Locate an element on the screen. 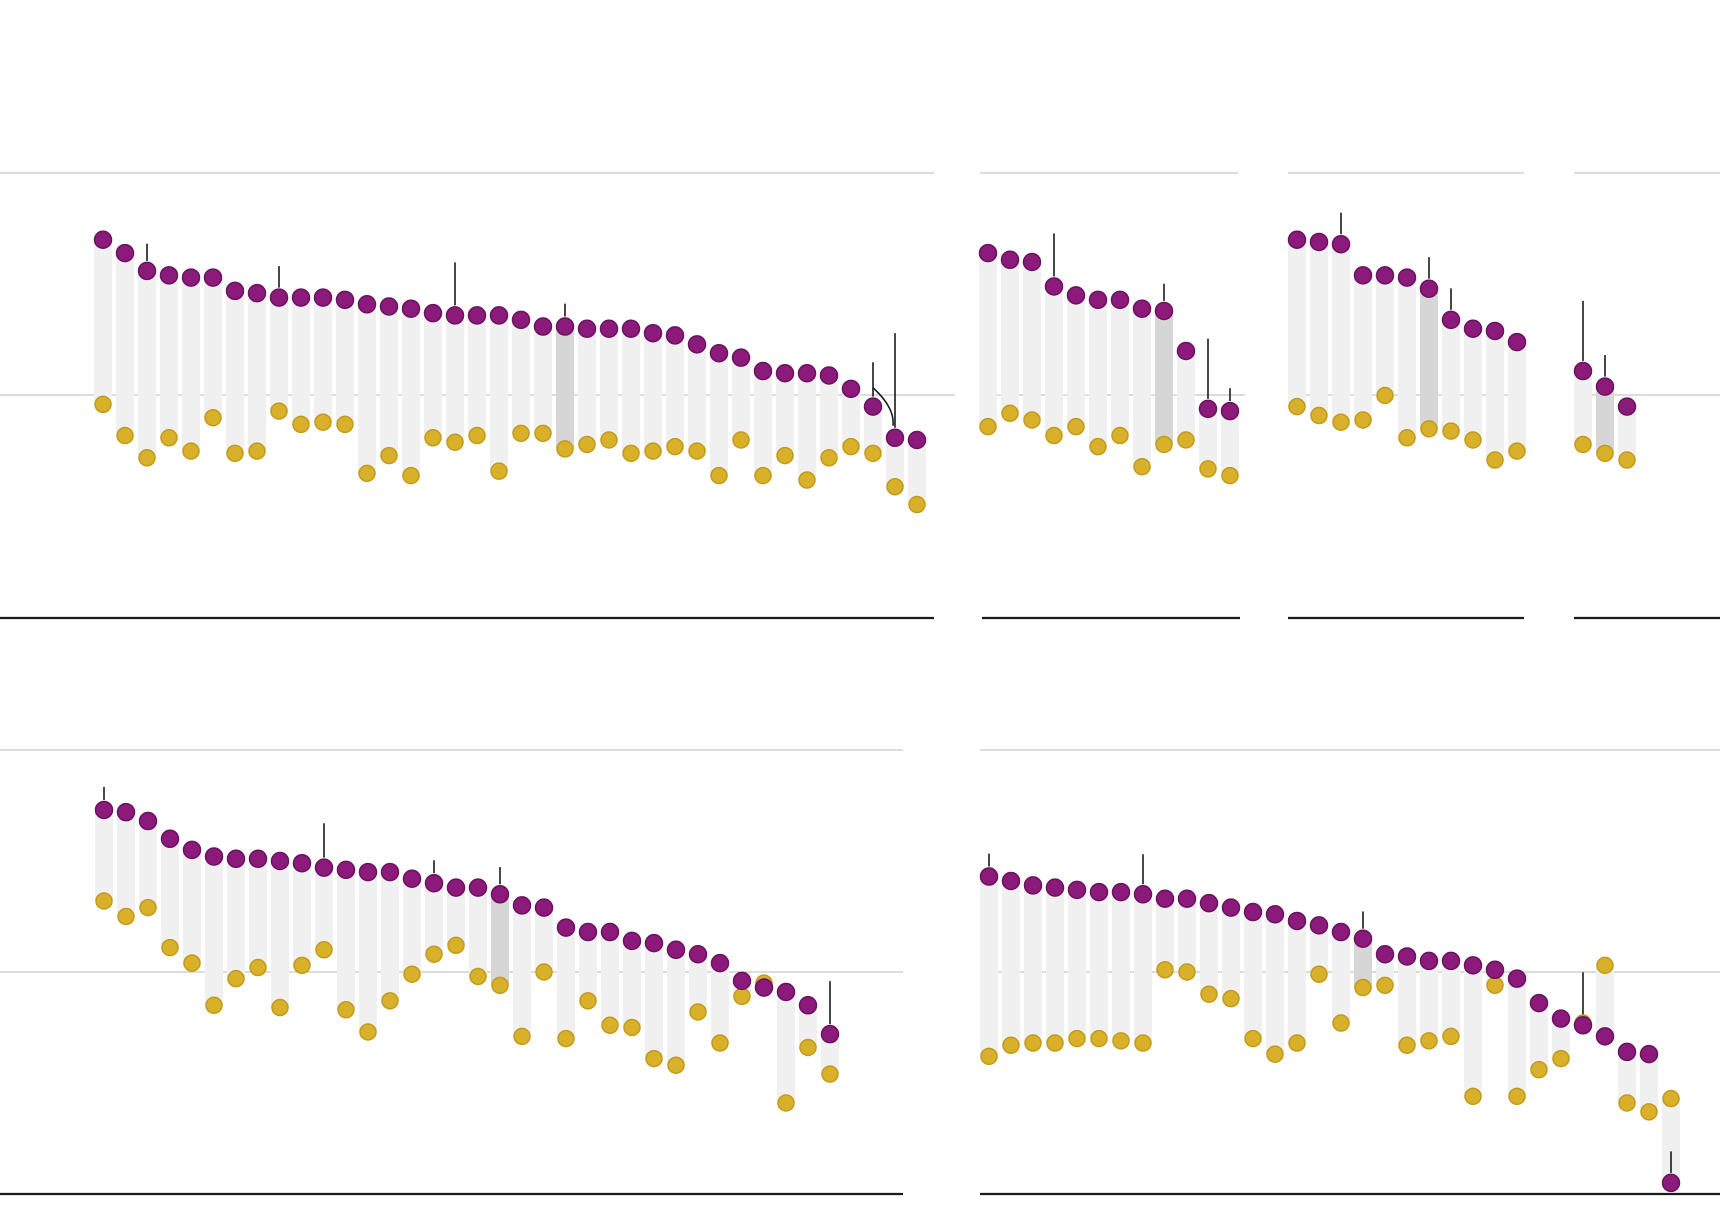 The image size is (1720, 1208). highlight-bar is located at coordinates (1164, 377).